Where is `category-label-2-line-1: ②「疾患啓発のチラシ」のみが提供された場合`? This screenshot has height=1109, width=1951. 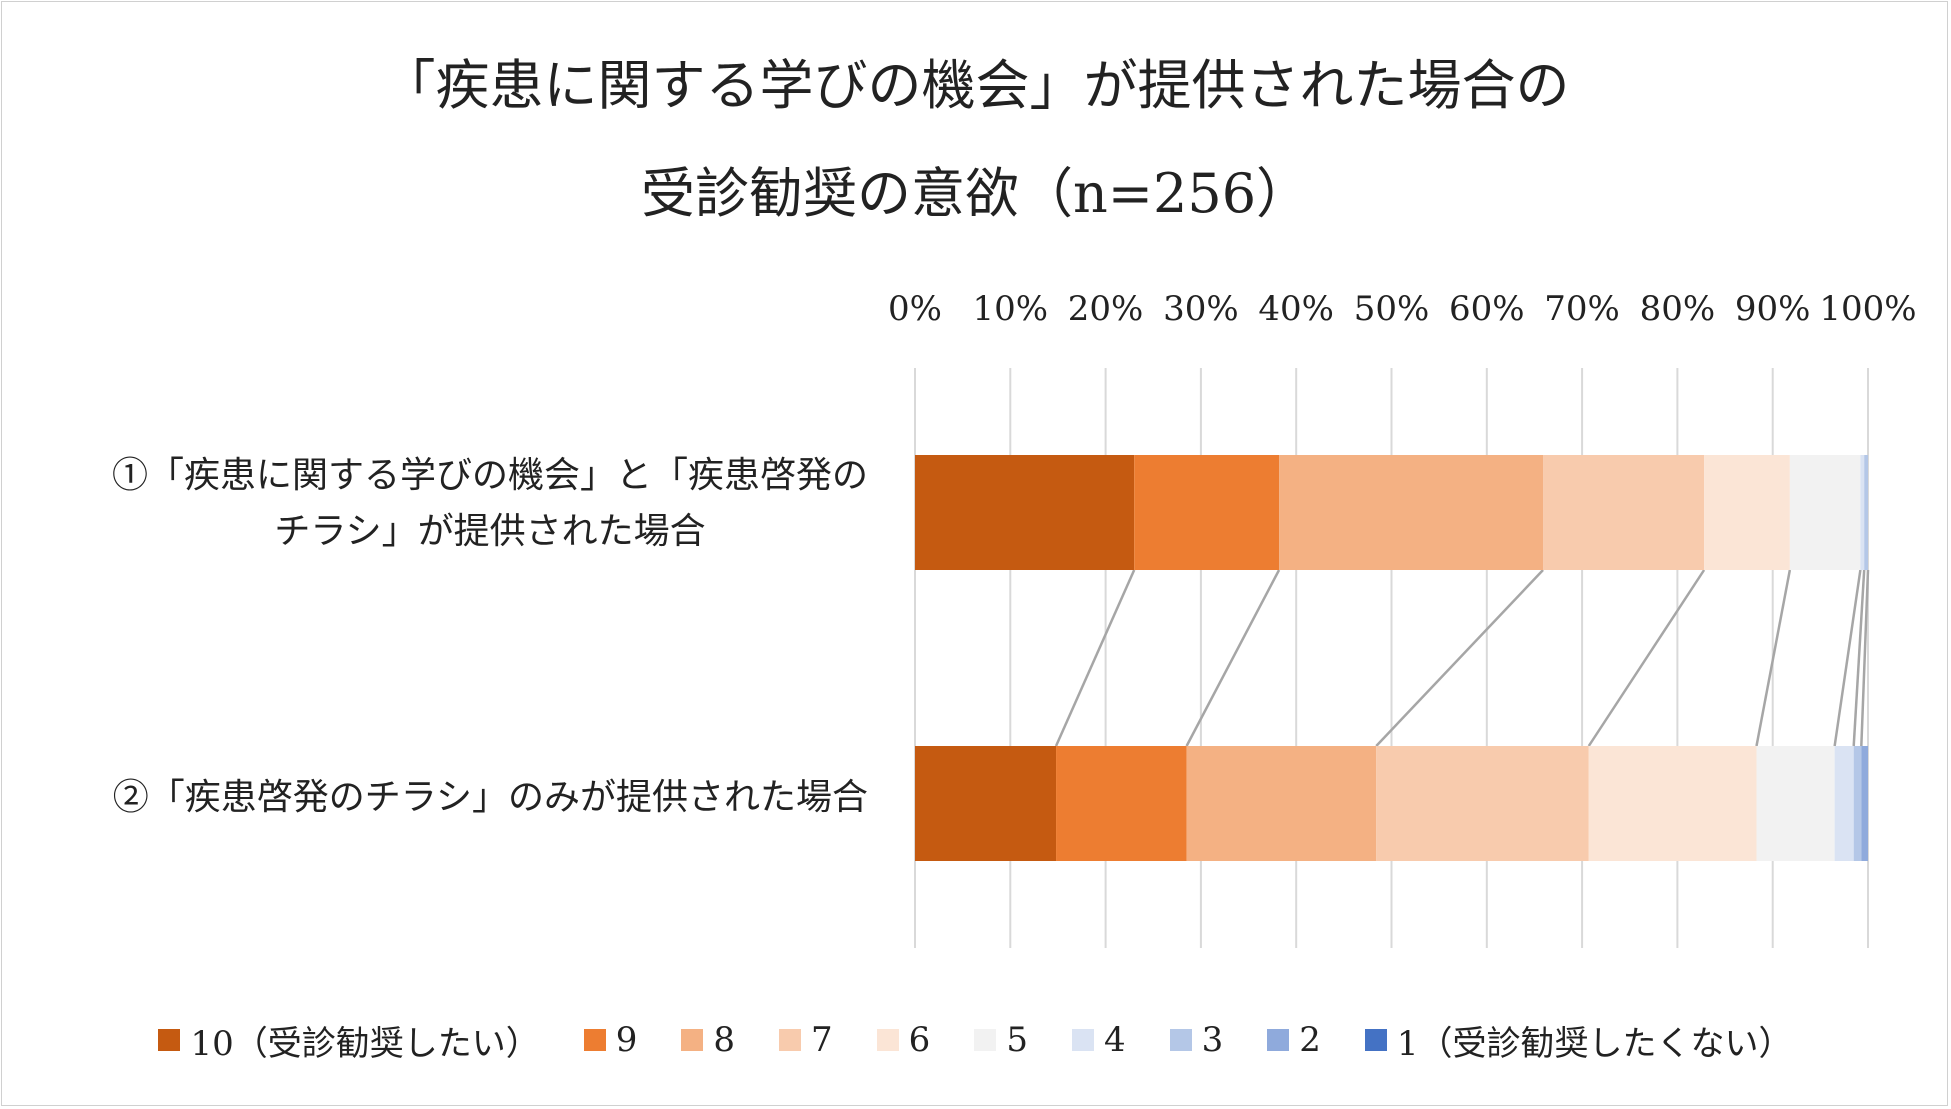
category-label-2-line-1: ②「疾患啓発のチラシ」のみが提供された場合 is located at coordinates (490, 797).